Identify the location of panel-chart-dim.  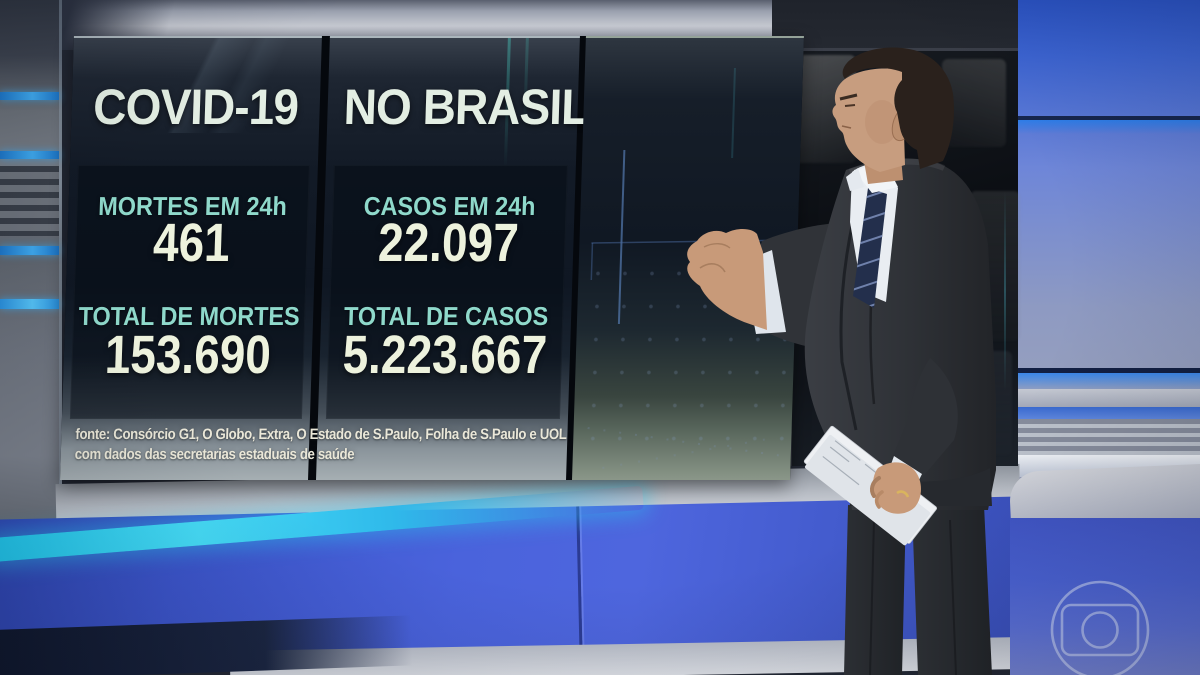
(688, 258).